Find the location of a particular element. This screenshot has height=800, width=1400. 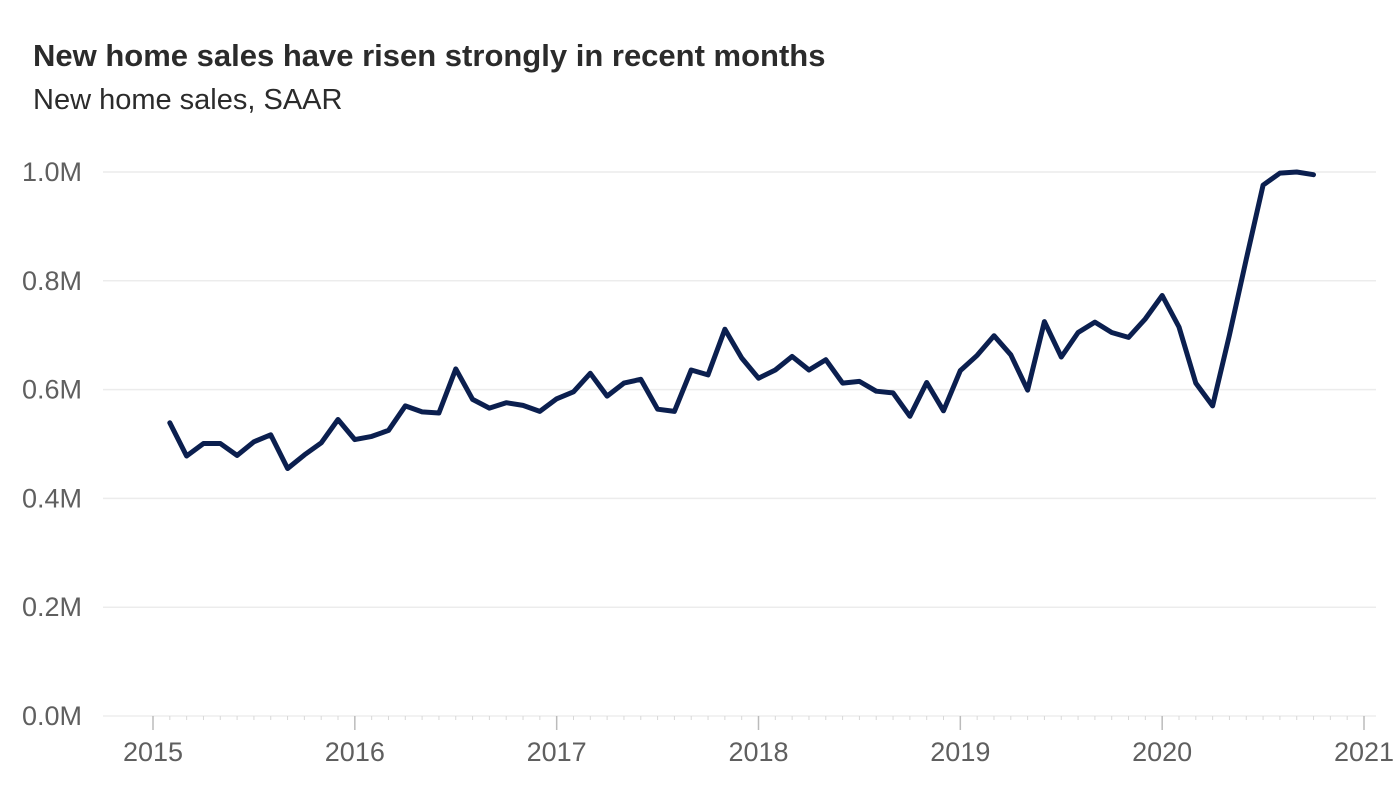

x-tick-label: 2020 is located at coordinates (1162, 752).